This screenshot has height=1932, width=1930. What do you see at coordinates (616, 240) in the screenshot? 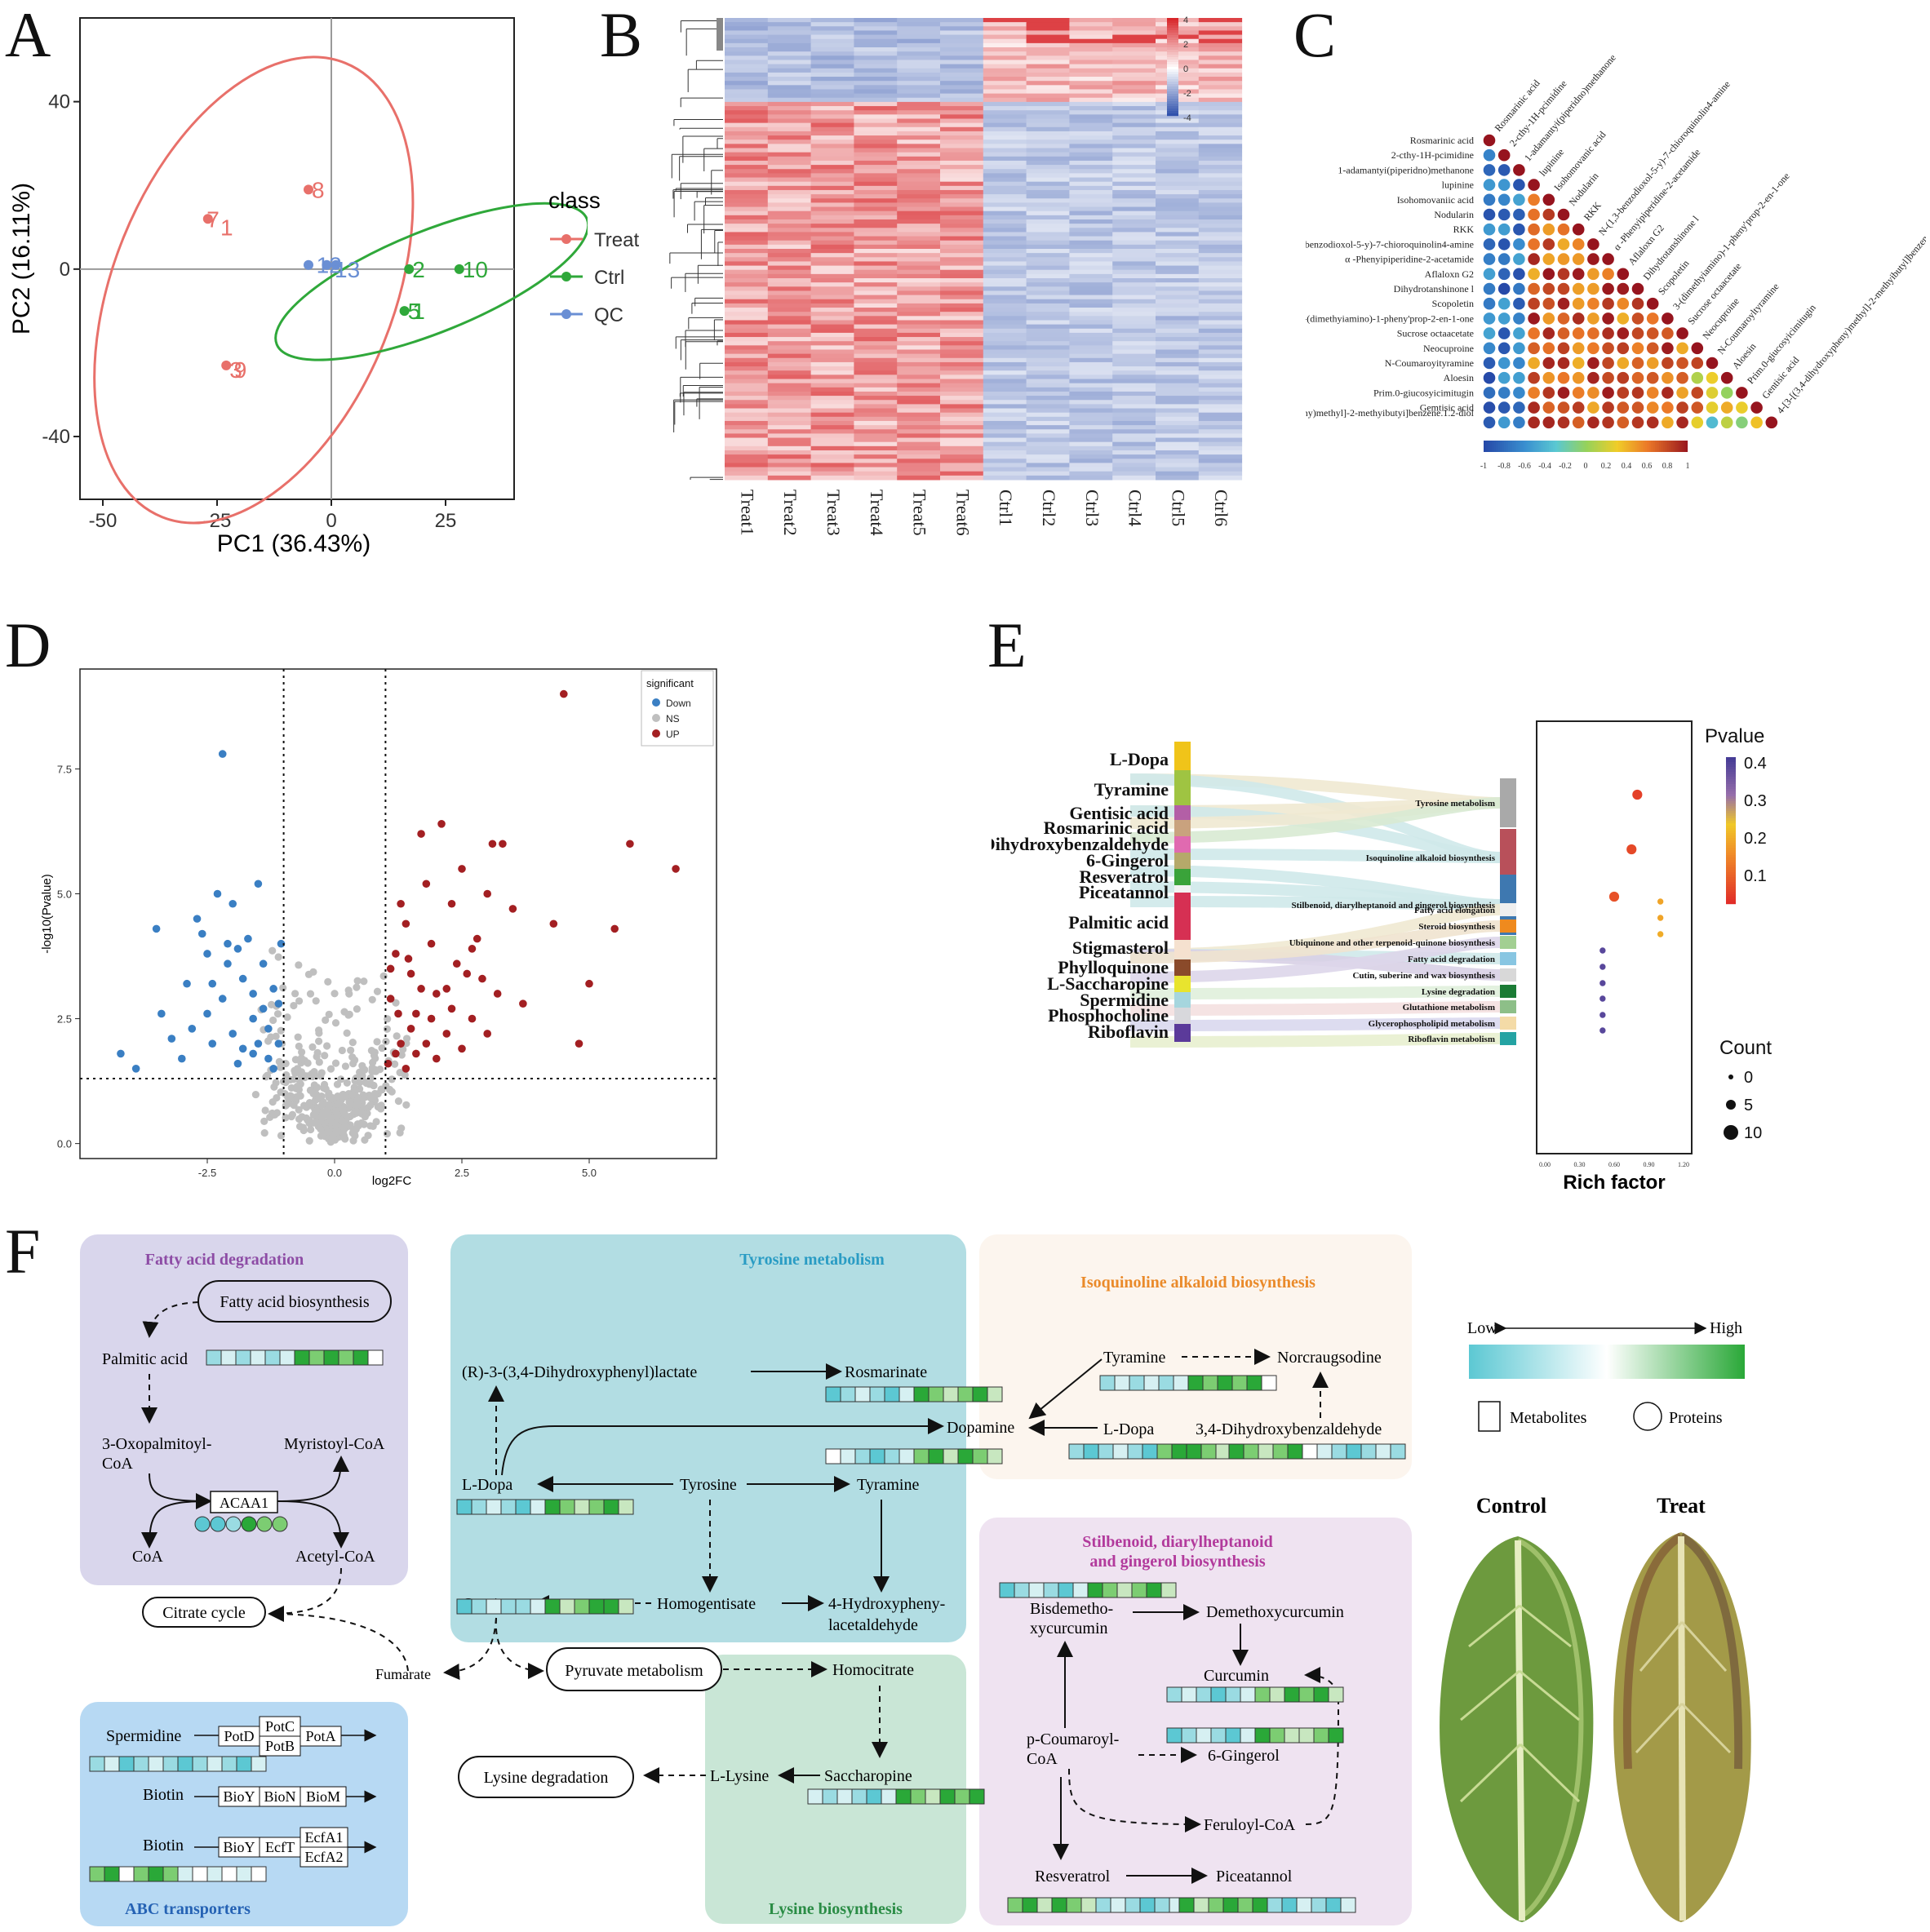
I see `pca-legend-entry: Treat` at bounding box center [616, 240].